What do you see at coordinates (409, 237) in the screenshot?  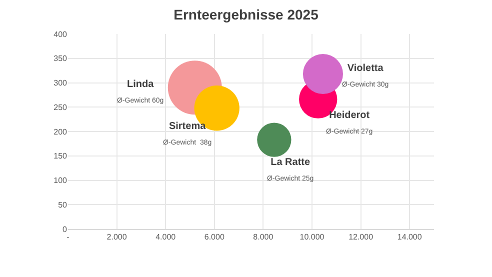 I see `x-tick-label: 14.000` at bounding box center [409, 237].